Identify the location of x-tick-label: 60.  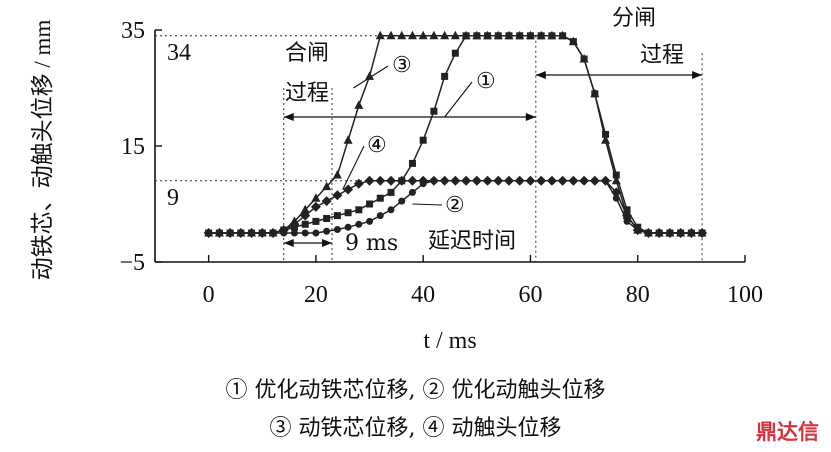
(530, 295).